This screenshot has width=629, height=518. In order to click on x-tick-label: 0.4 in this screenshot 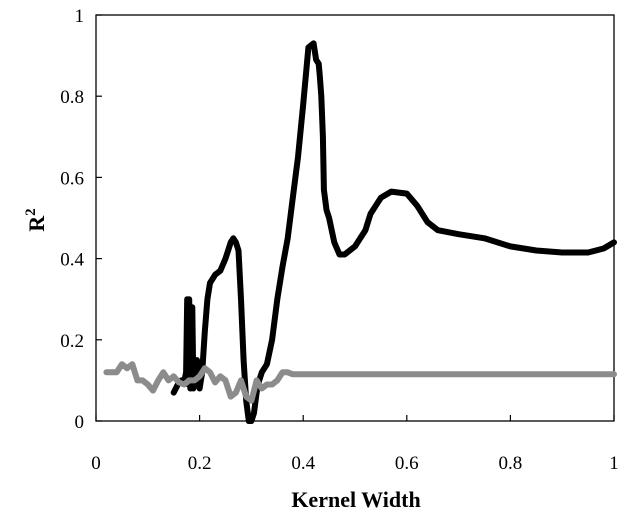, I will do `click(303, 463)`.